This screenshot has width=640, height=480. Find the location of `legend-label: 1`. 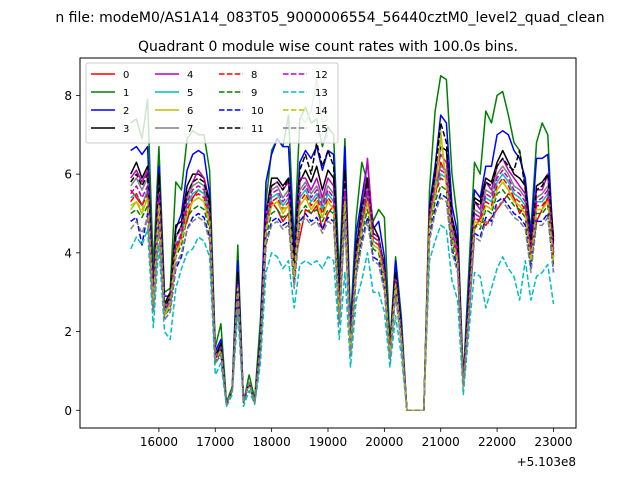

legend-label: 1 is located at coordinates (126, 93).